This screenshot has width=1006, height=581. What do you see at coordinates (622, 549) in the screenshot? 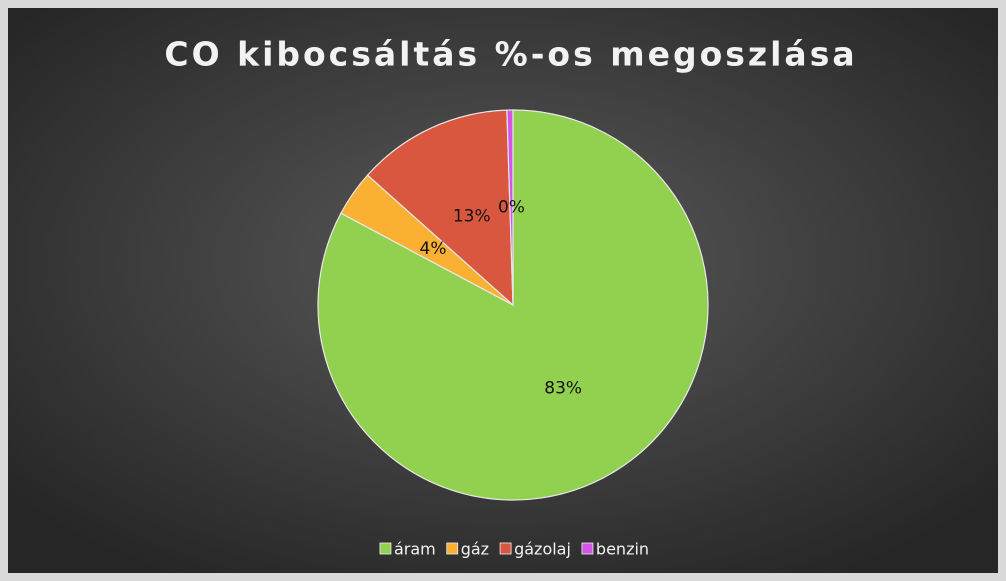
I see `legend-label: benzin` at bounding box center [622, 549].